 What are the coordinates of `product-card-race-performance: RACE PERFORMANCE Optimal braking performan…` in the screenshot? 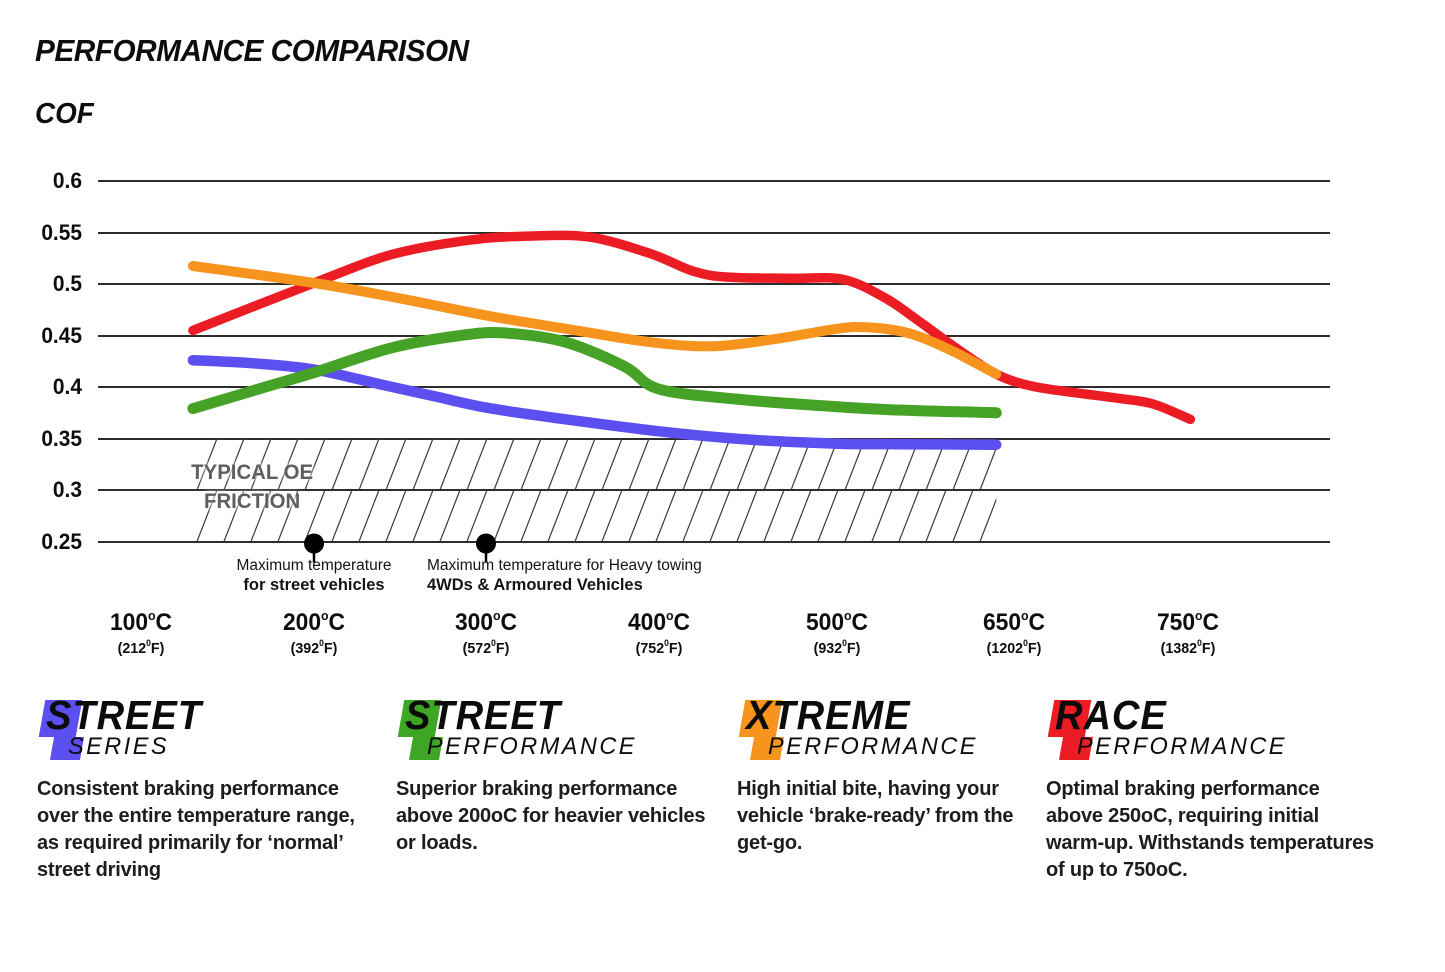 It's located at (1211, 788).